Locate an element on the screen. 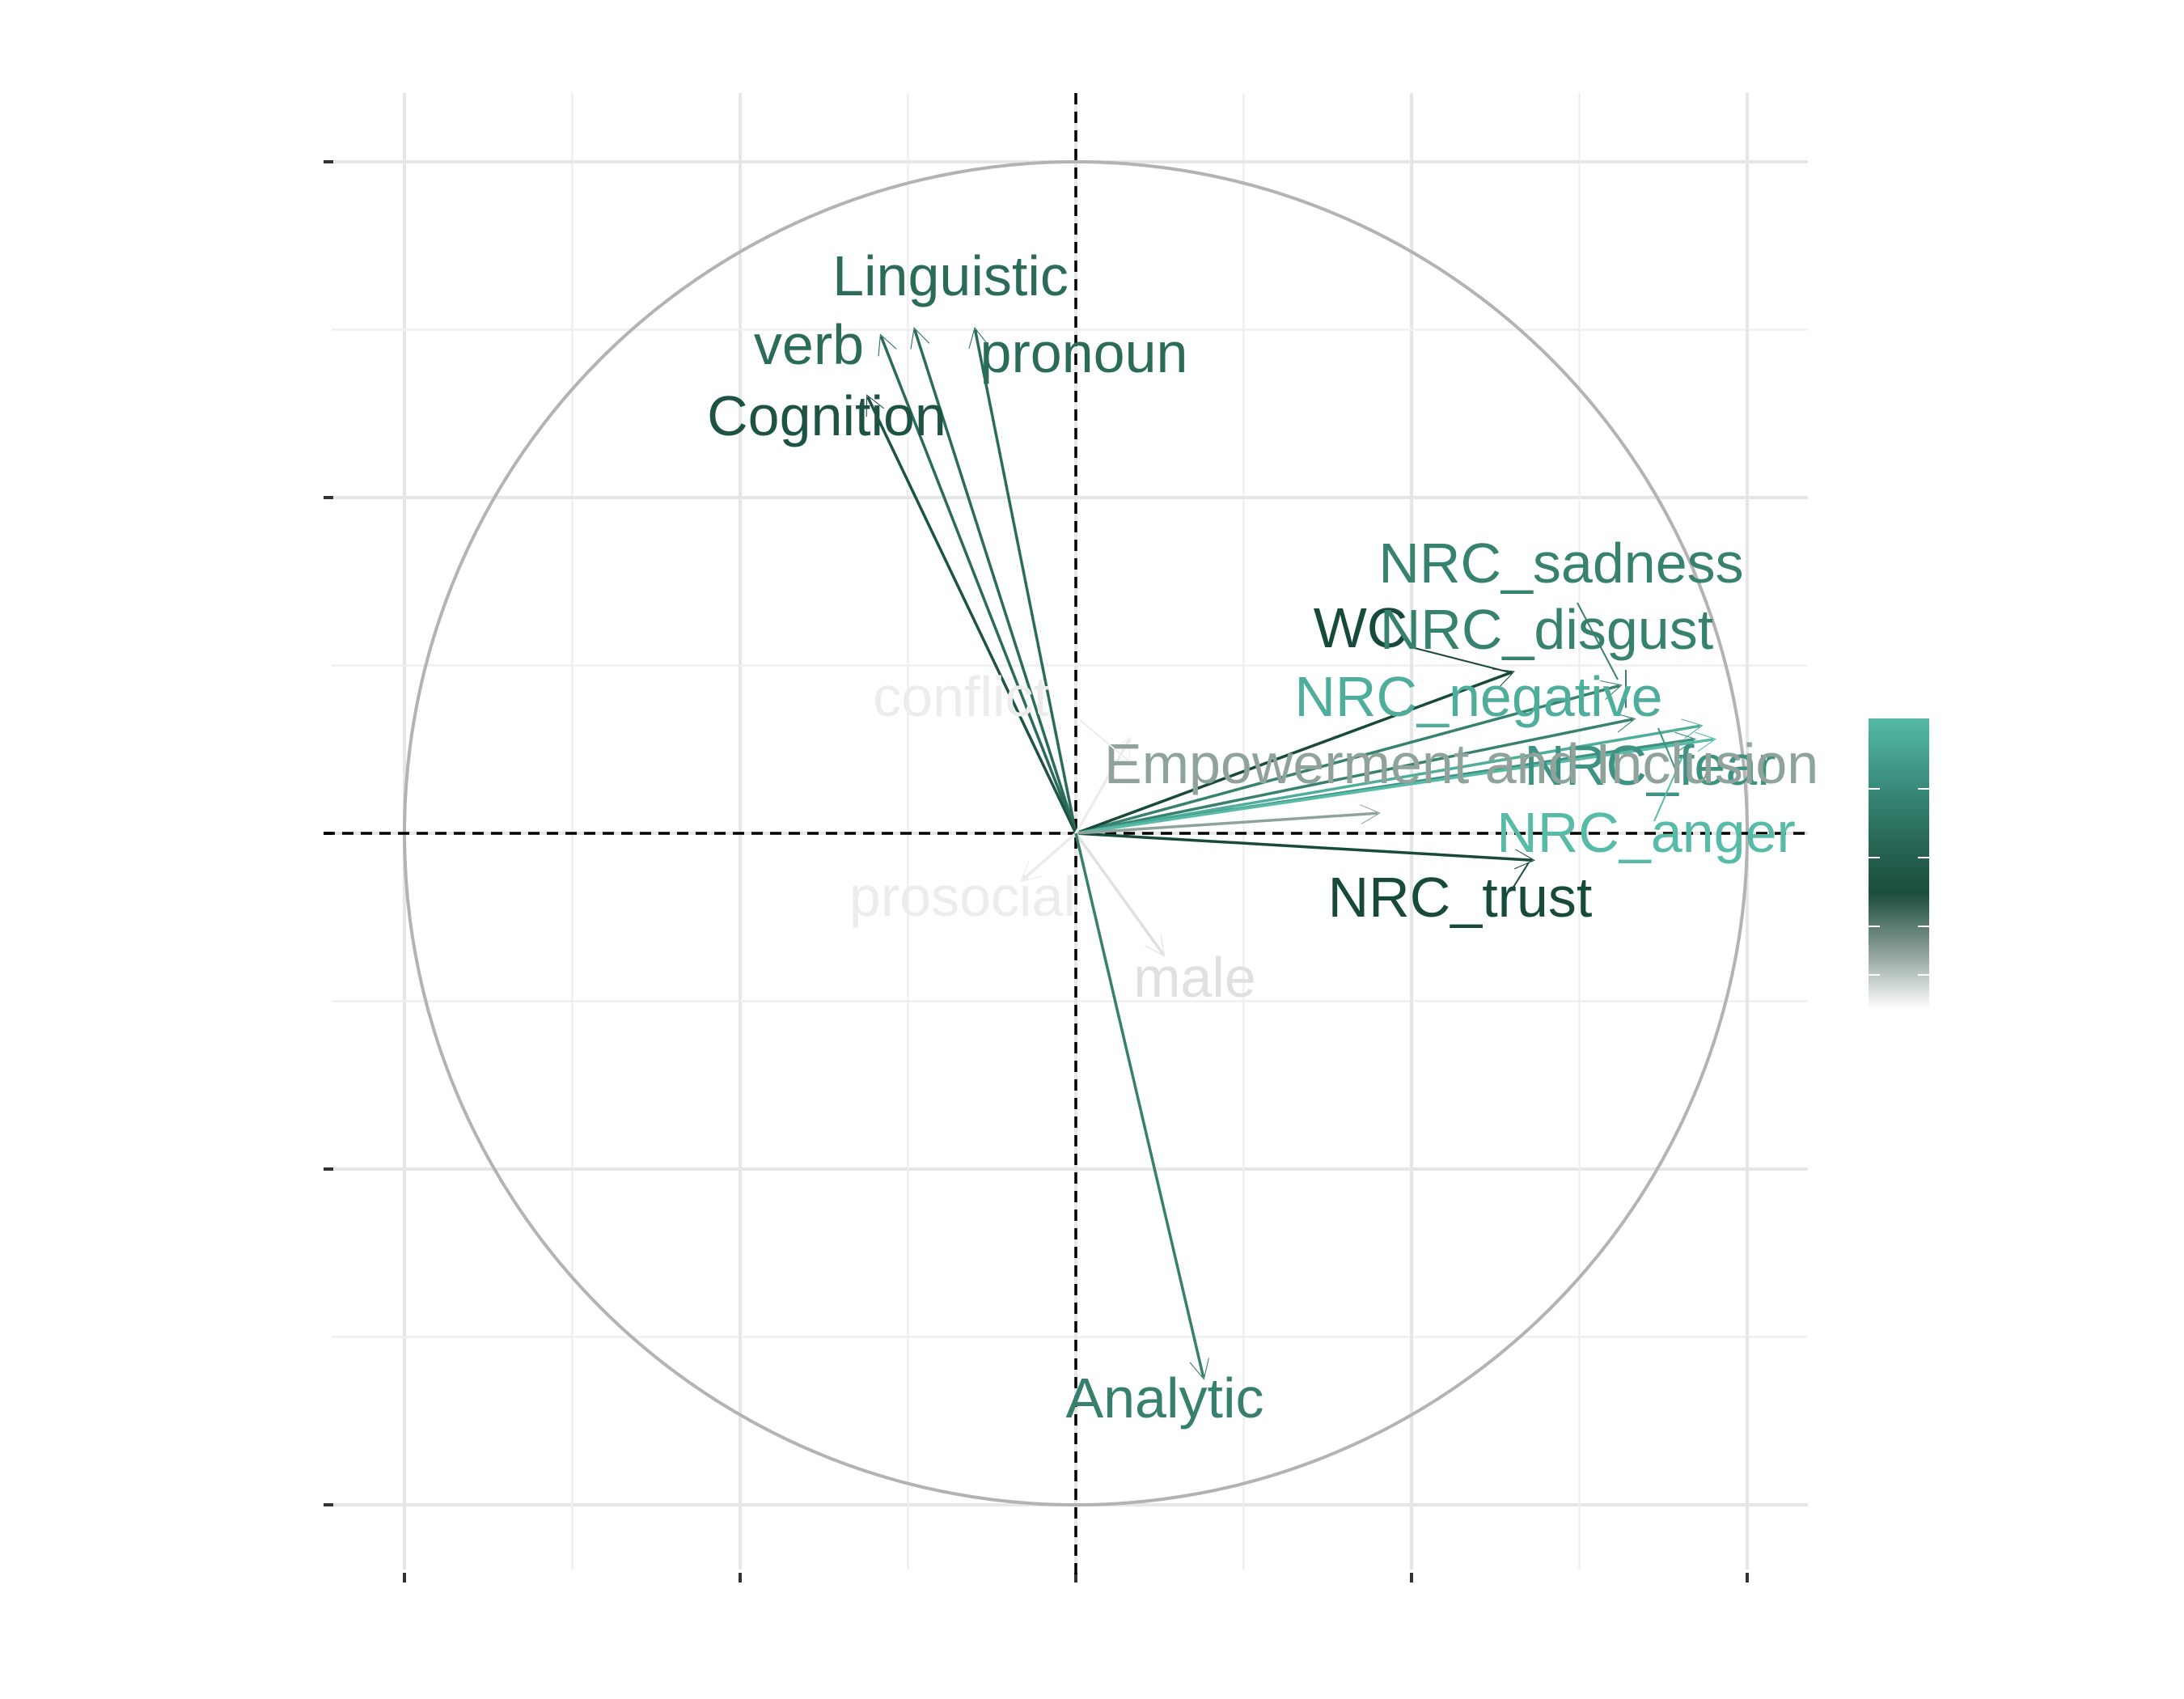  arrow-nrc-anger is located at coordinates (1396, 783).